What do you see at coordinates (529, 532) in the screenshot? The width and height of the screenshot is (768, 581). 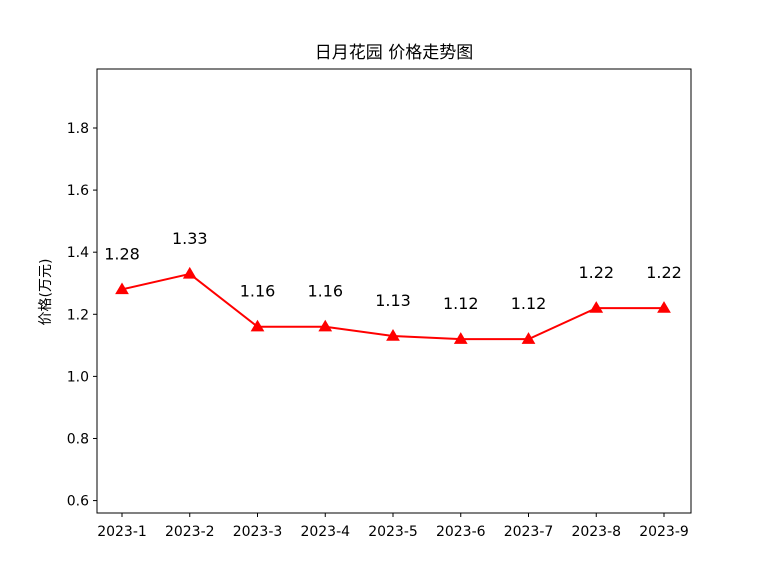 I see `x-tick-label: 2023-7` at bounding box center [529, 532].